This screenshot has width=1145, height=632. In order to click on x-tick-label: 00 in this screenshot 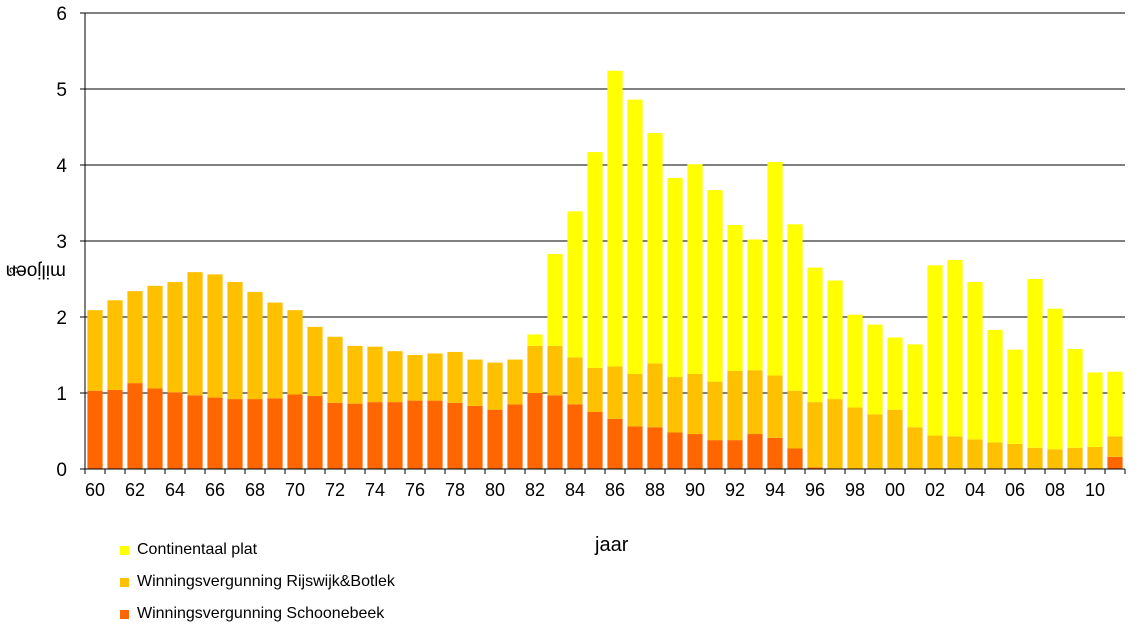, I will do `click(895, 490)`.